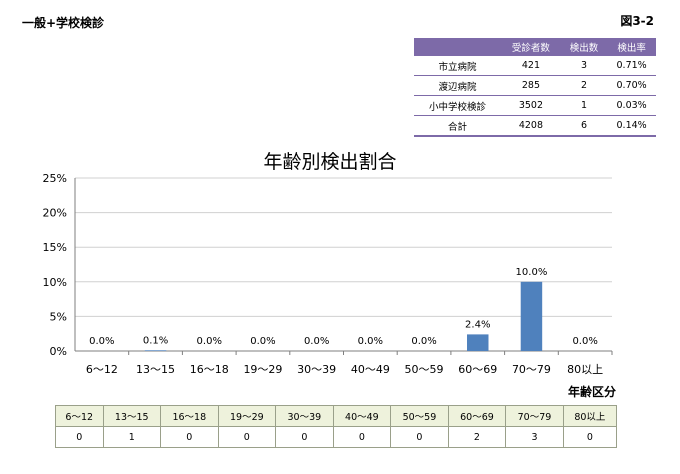  What do you see at coordinates (132, 416) in the screenshot?
I see `count-category-cell: 13～15` at bounding box center [132, 416].